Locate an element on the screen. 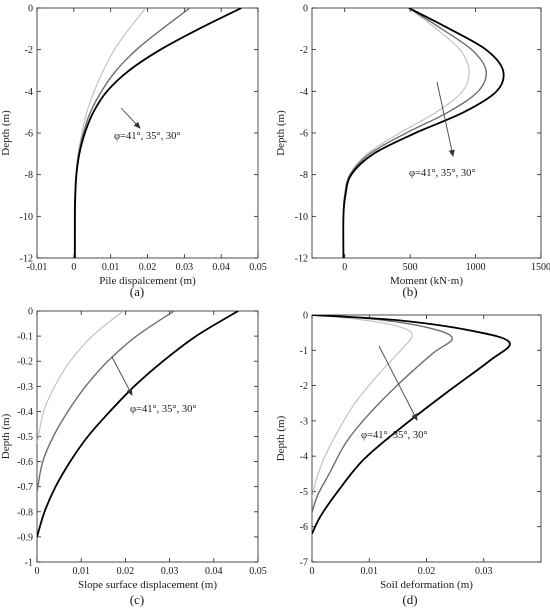 The image size is (550, 615). panel-label: (d) is located at coordinates (409, 599).